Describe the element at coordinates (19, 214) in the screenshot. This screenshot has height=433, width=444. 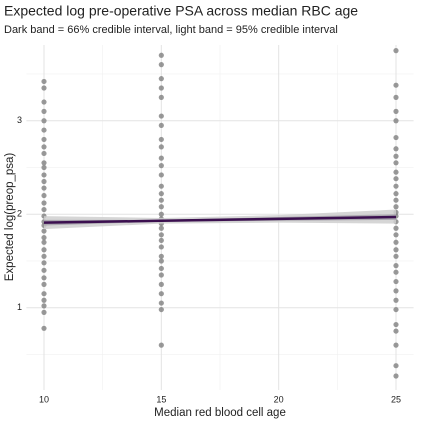
I see `y-tick-label: 2` at that location.